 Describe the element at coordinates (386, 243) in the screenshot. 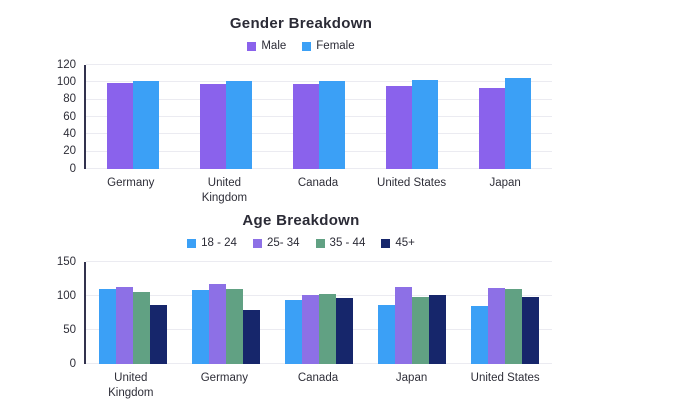

I see `legend-swatch-45-icon` at that location.